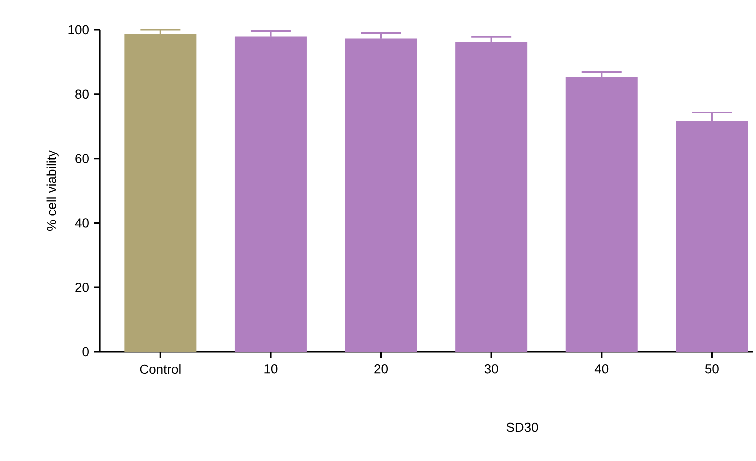  Describe the element at coordinates (82, 159) in the screenshot. I see `y-tick-label: 60` at that location.